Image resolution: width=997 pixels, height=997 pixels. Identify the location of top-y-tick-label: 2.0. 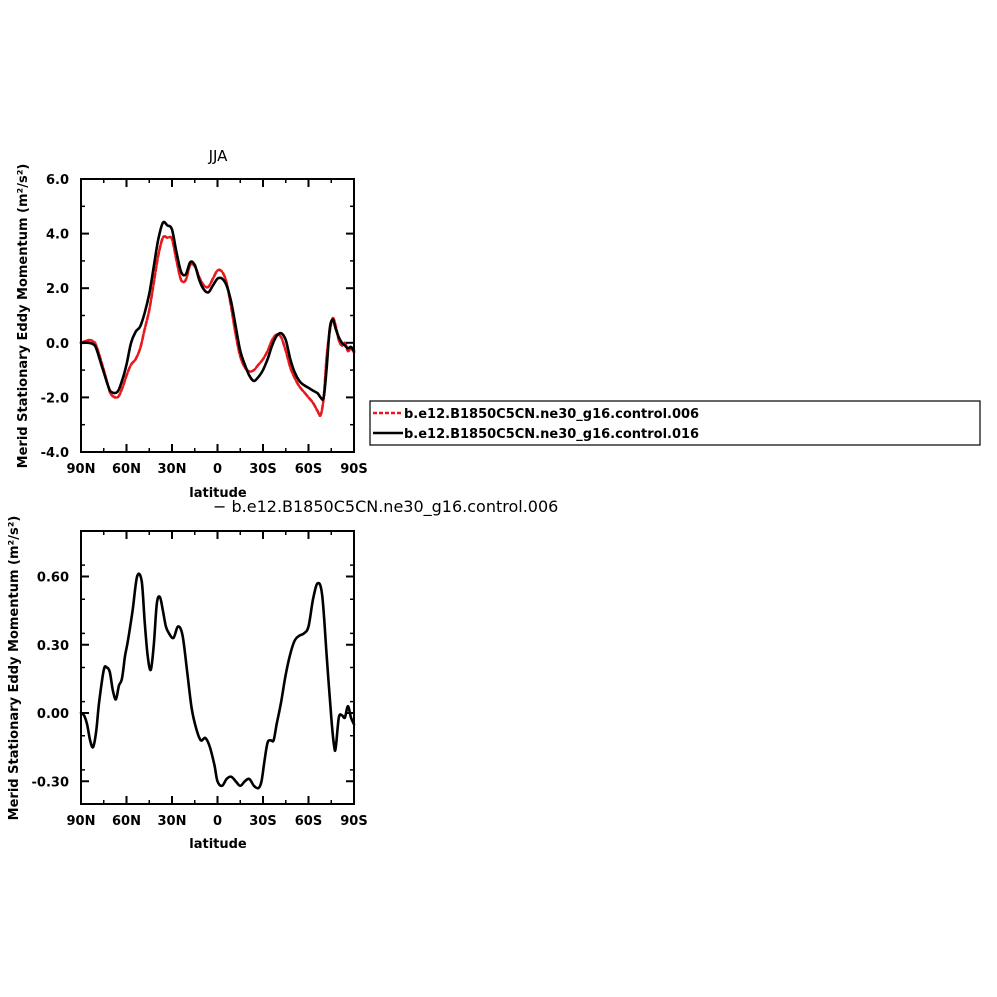
(57, 289).